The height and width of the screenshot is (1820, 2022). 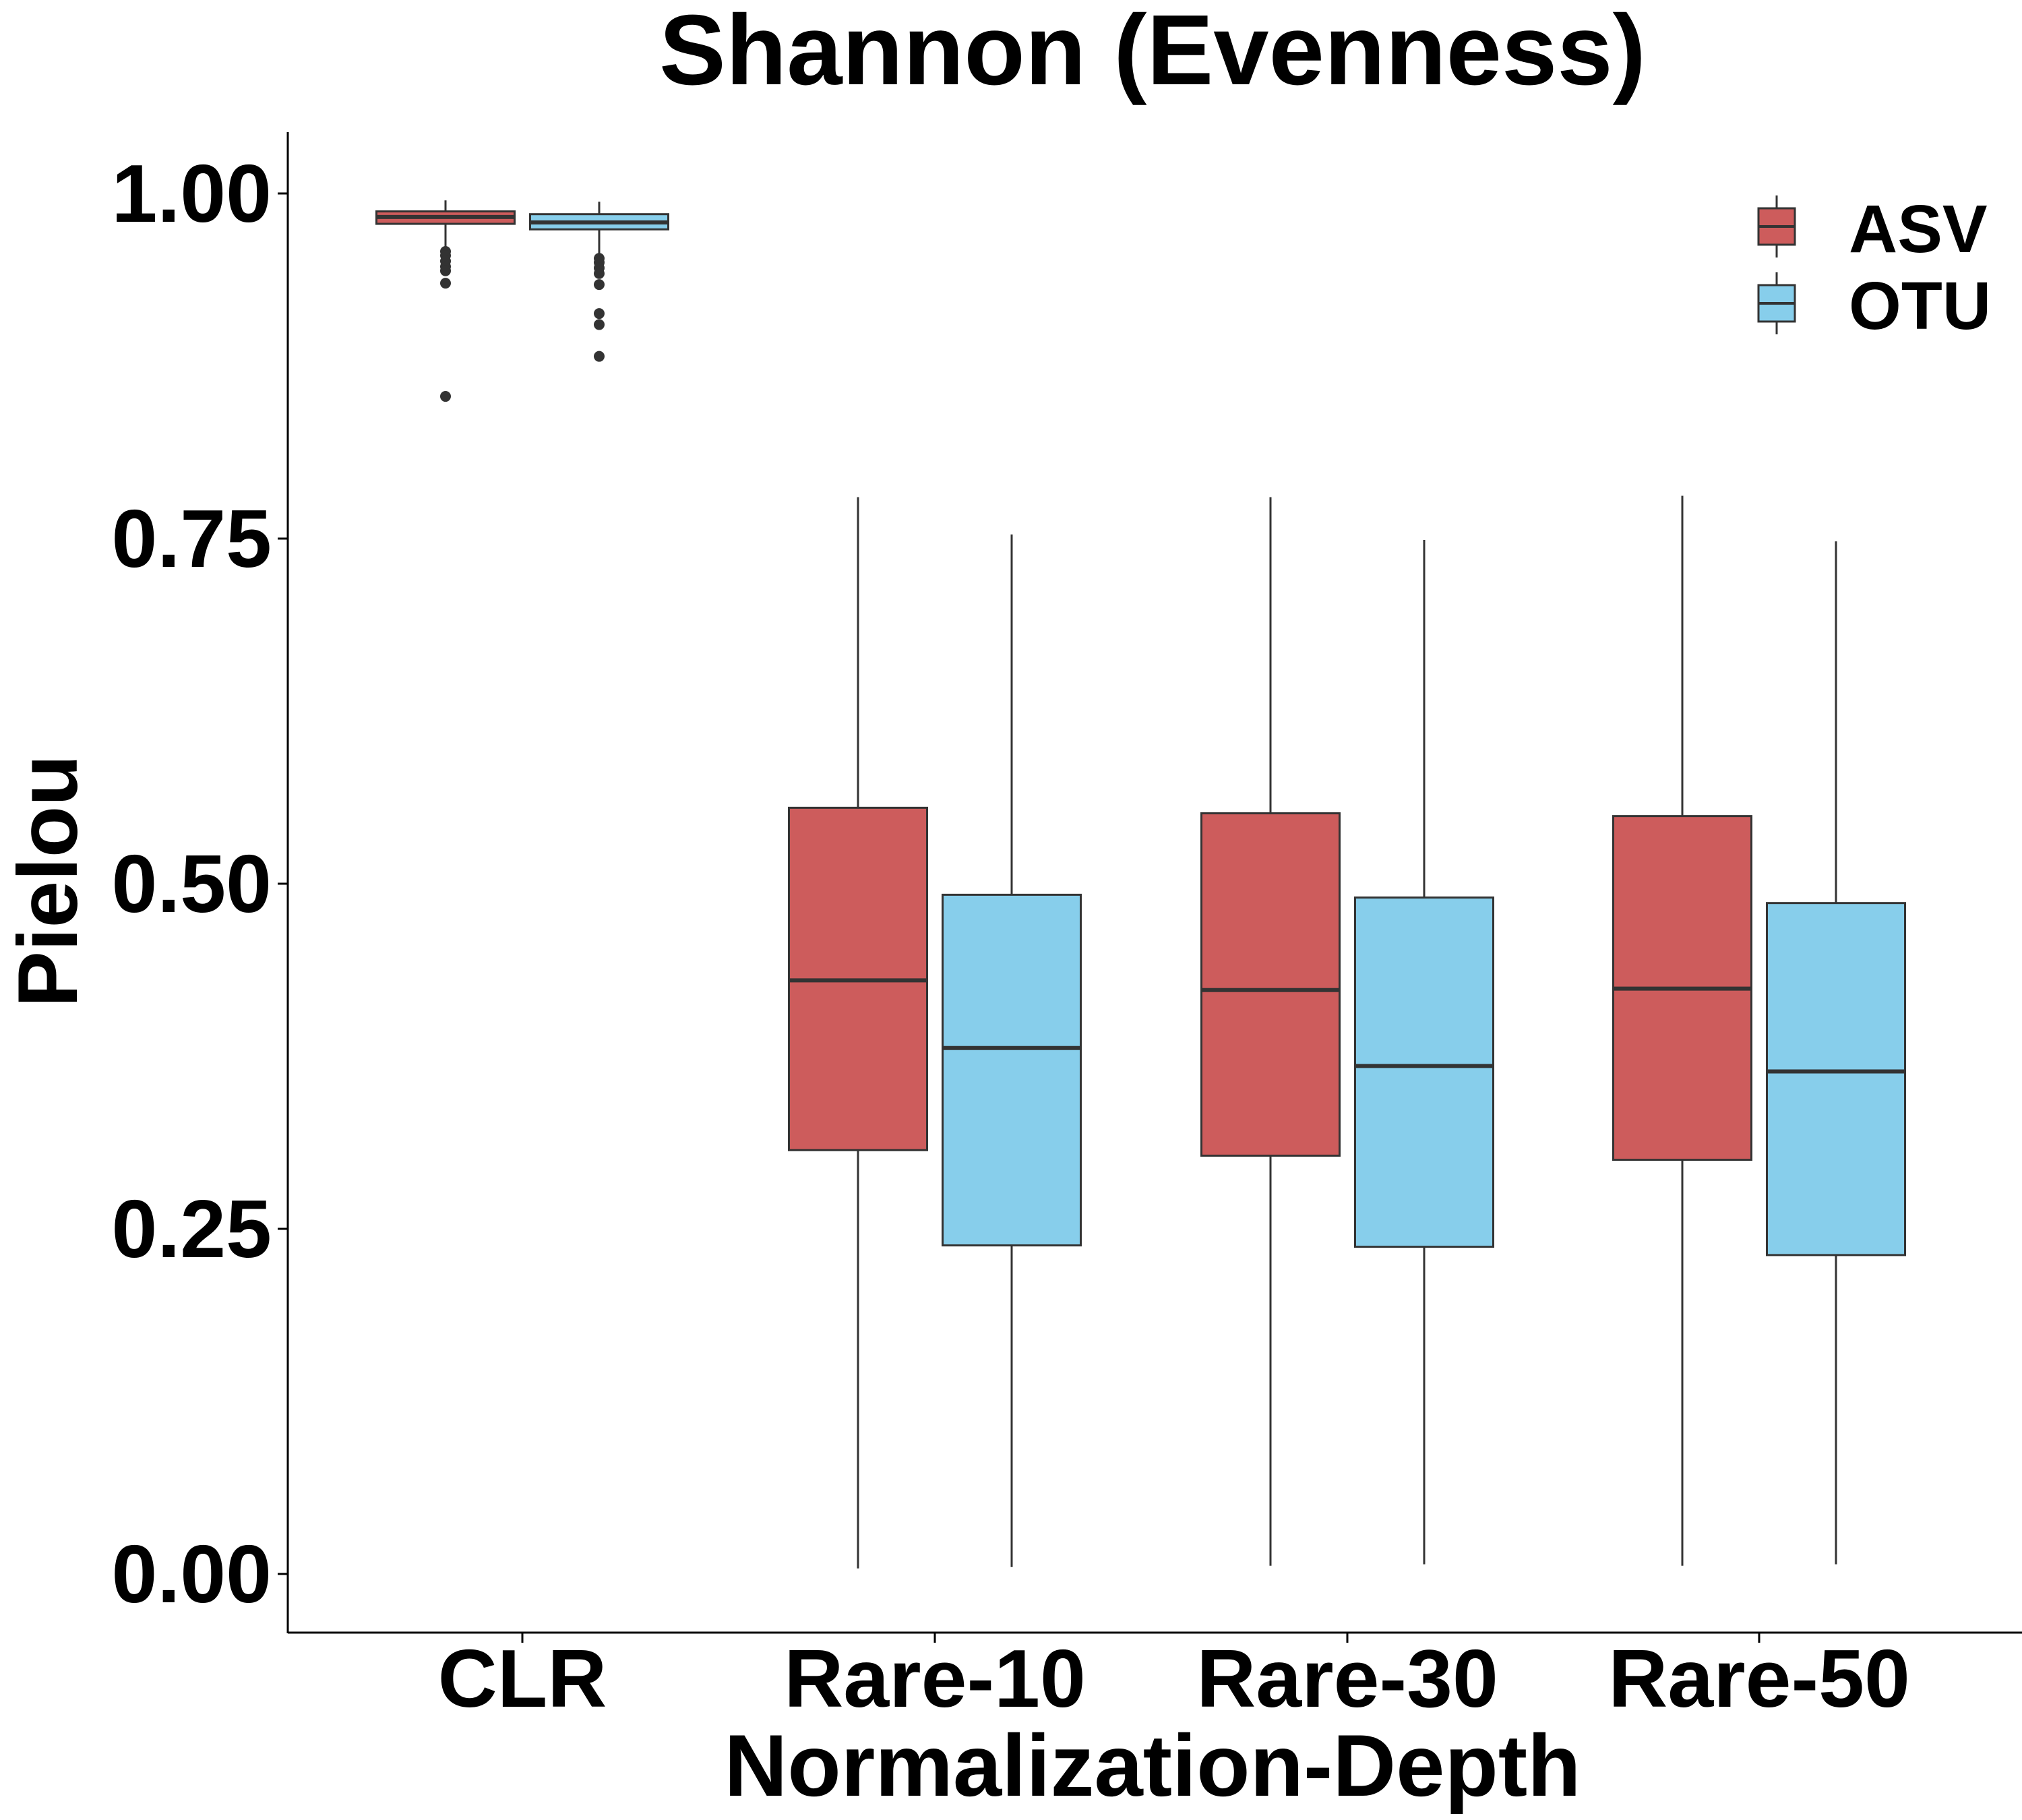 I want to click on legend-item-otu: OTU, so click(x=1874, y=306).